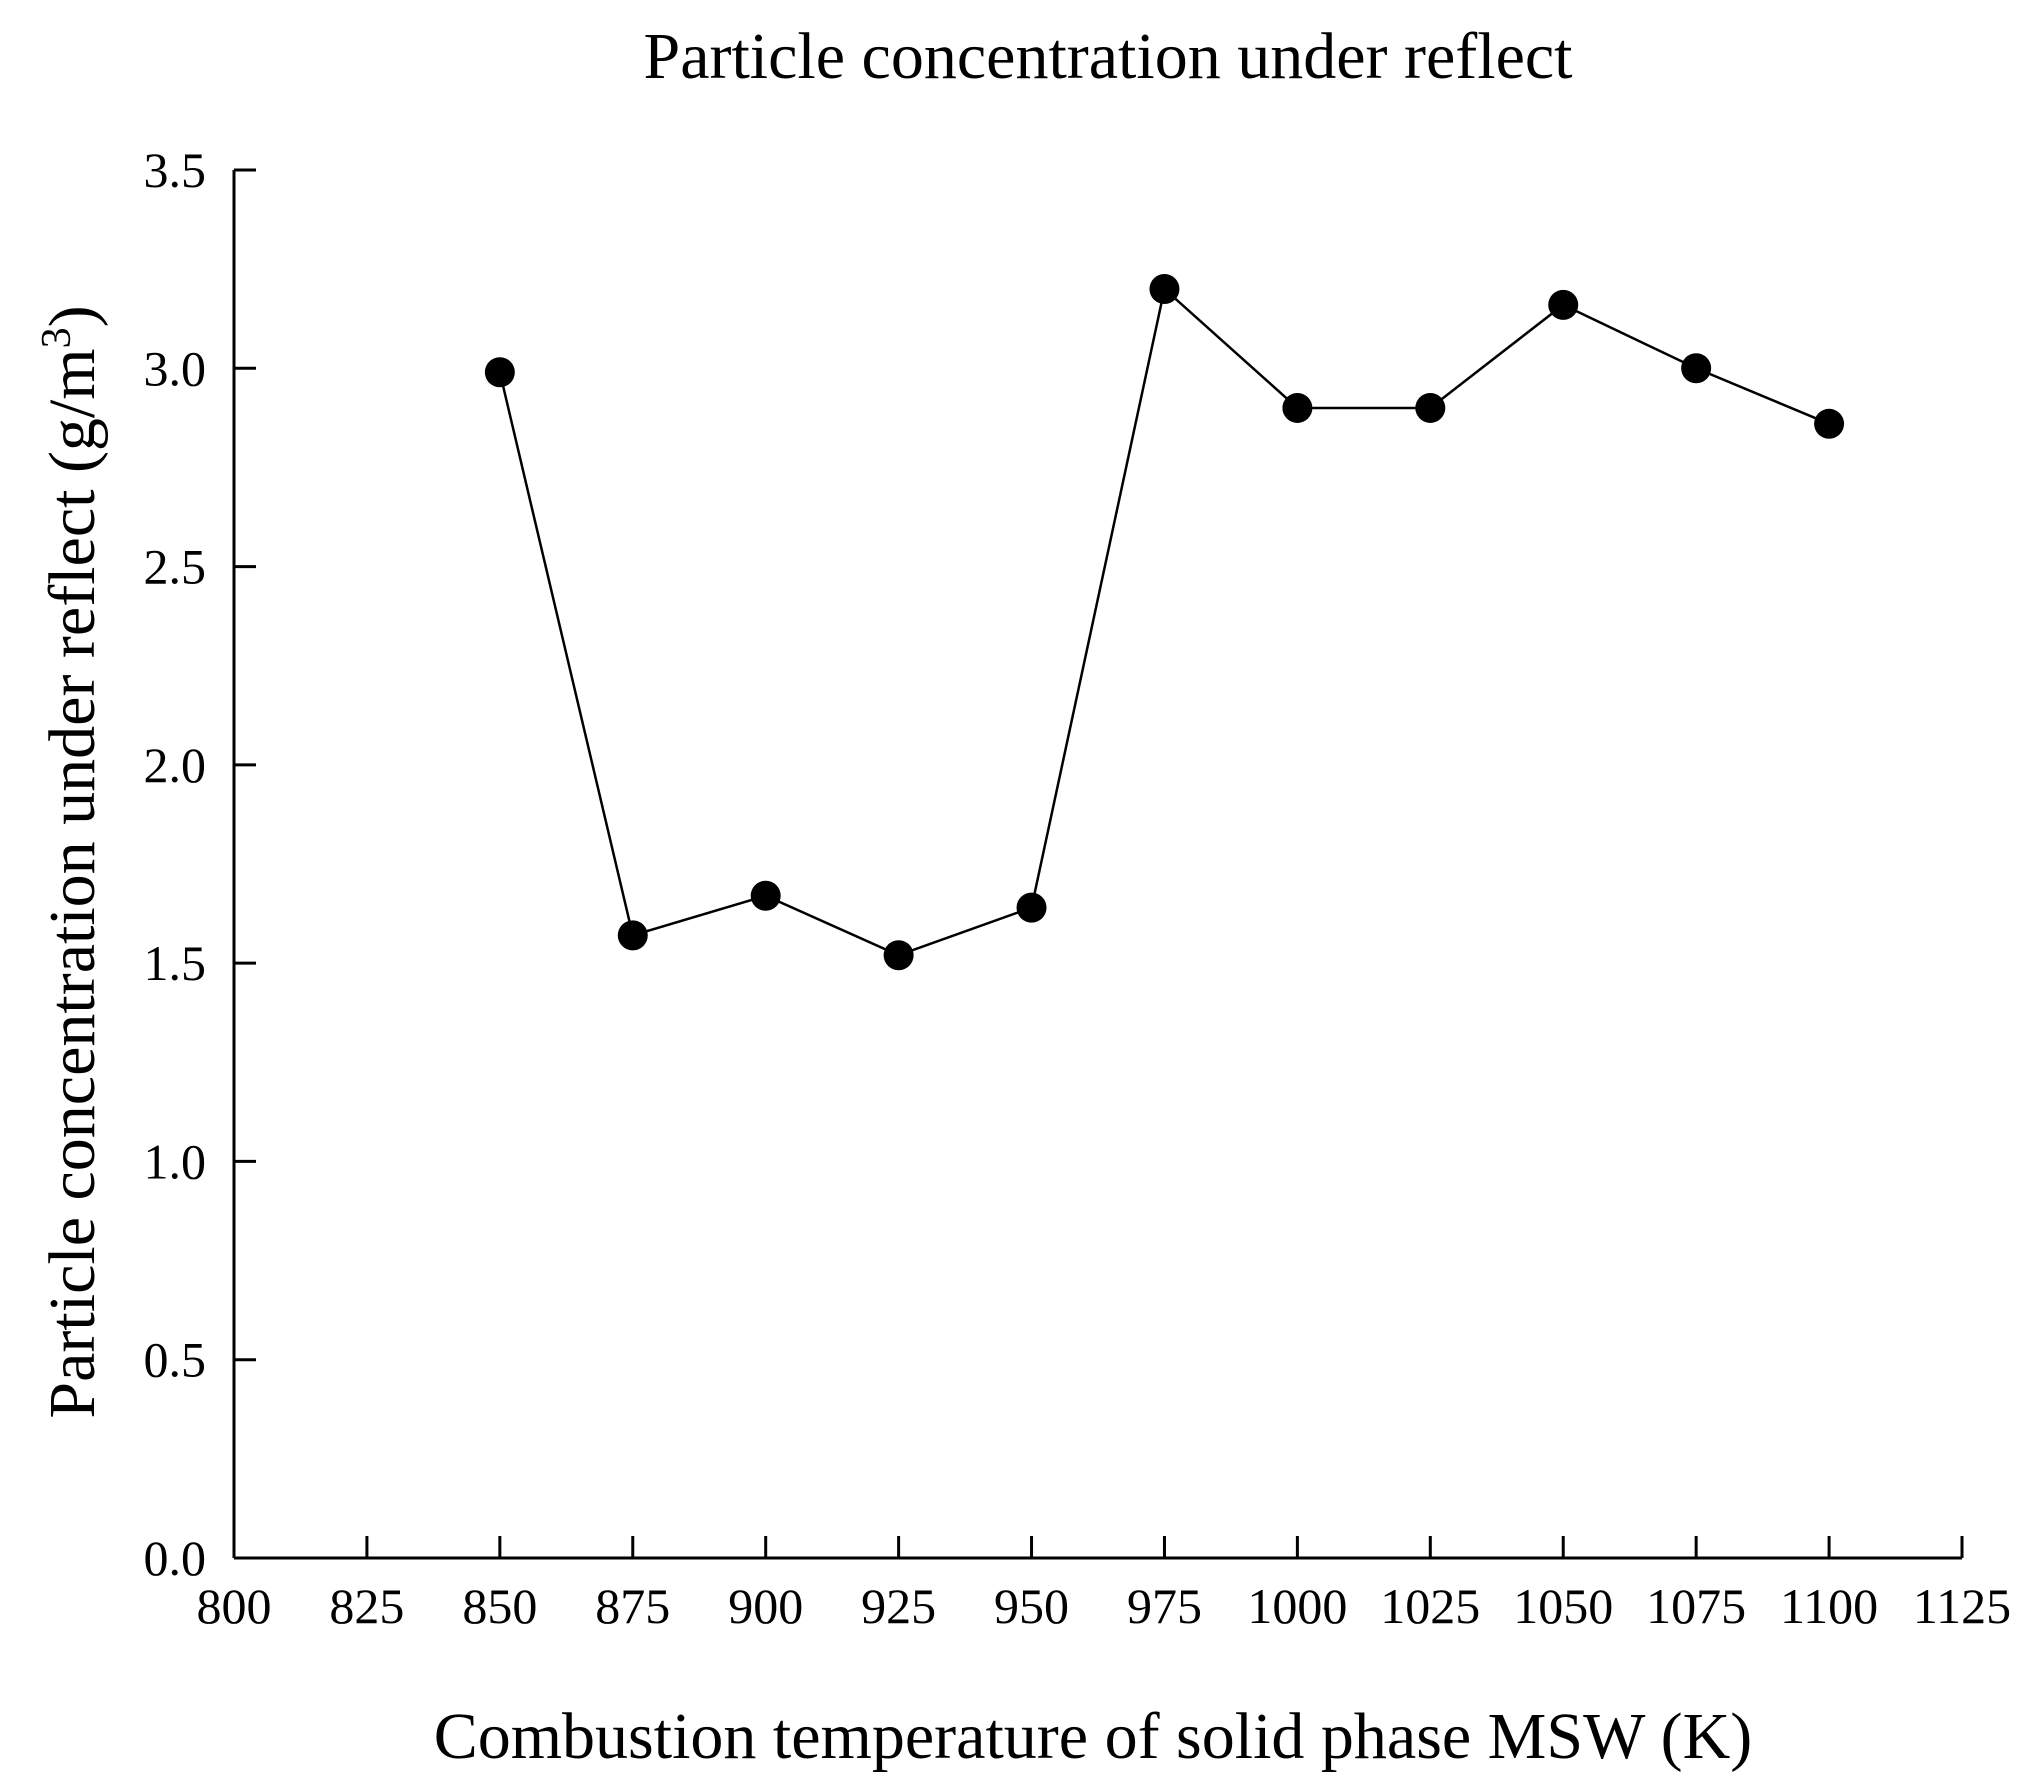  What do you see at coordinates (200, 864) in the screenshot?
I see `y-axis-ticks: 0.0 0.5 1.0 1.5 2.0 2.5 3.0 3.5` at bounding box center [200, 864].